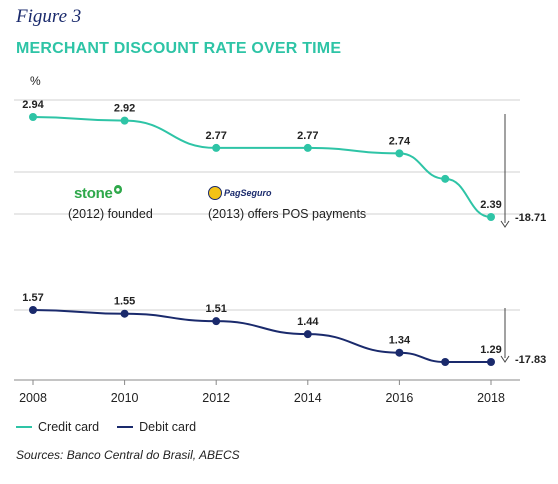  I want to click on data-label-debit: 1.44, so click(308, 322).